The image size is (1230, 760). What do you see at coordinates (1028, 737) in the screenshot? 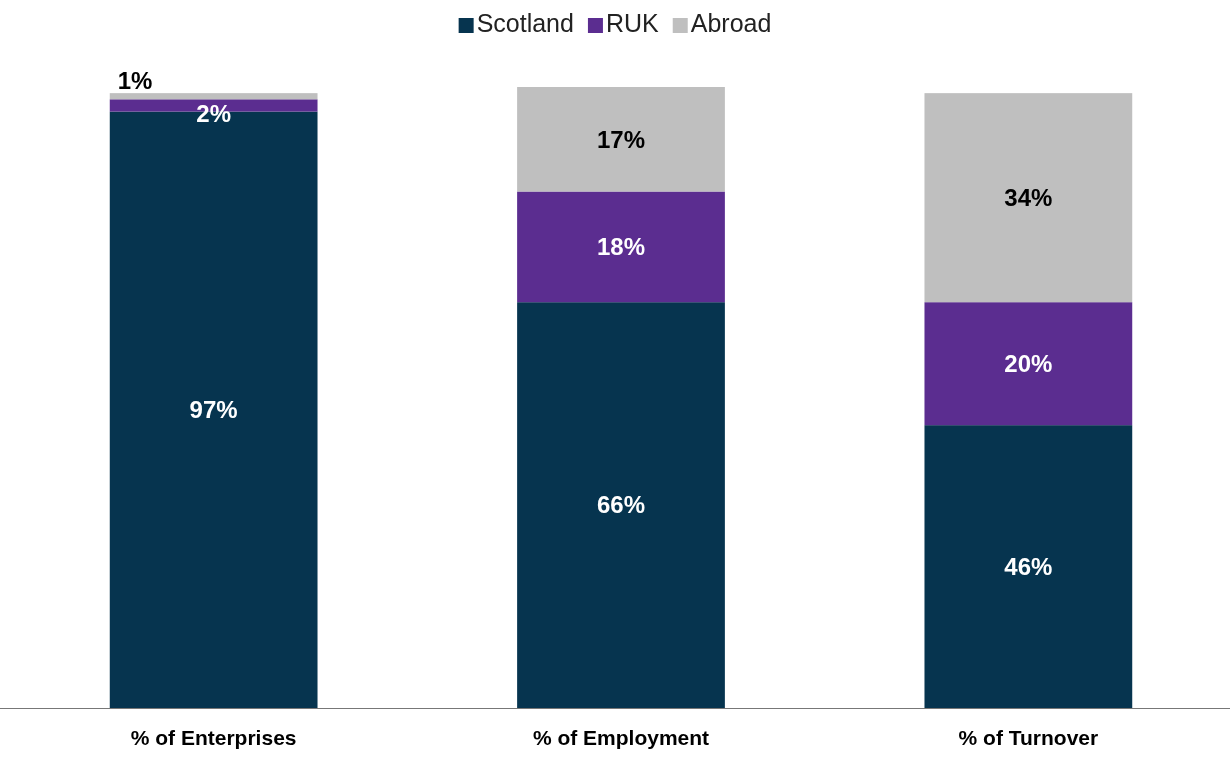
I see `x-tick-label: % of Turnover` at bounding box center [1028, 737].